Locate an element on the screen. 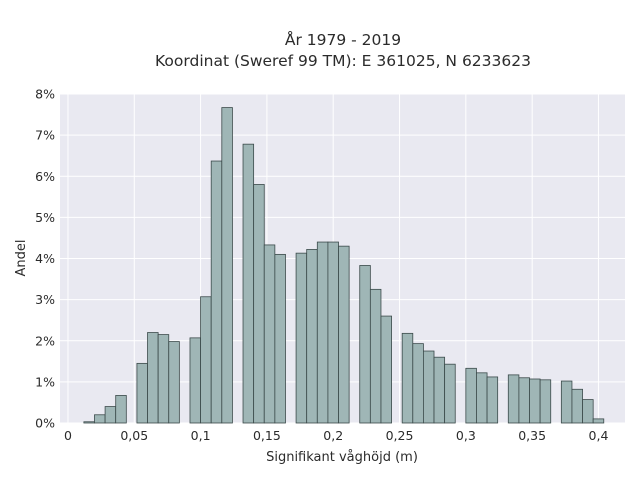 The image size is (640, 480). x-tick-label: 0,2 is located at coordinates (333, 435).